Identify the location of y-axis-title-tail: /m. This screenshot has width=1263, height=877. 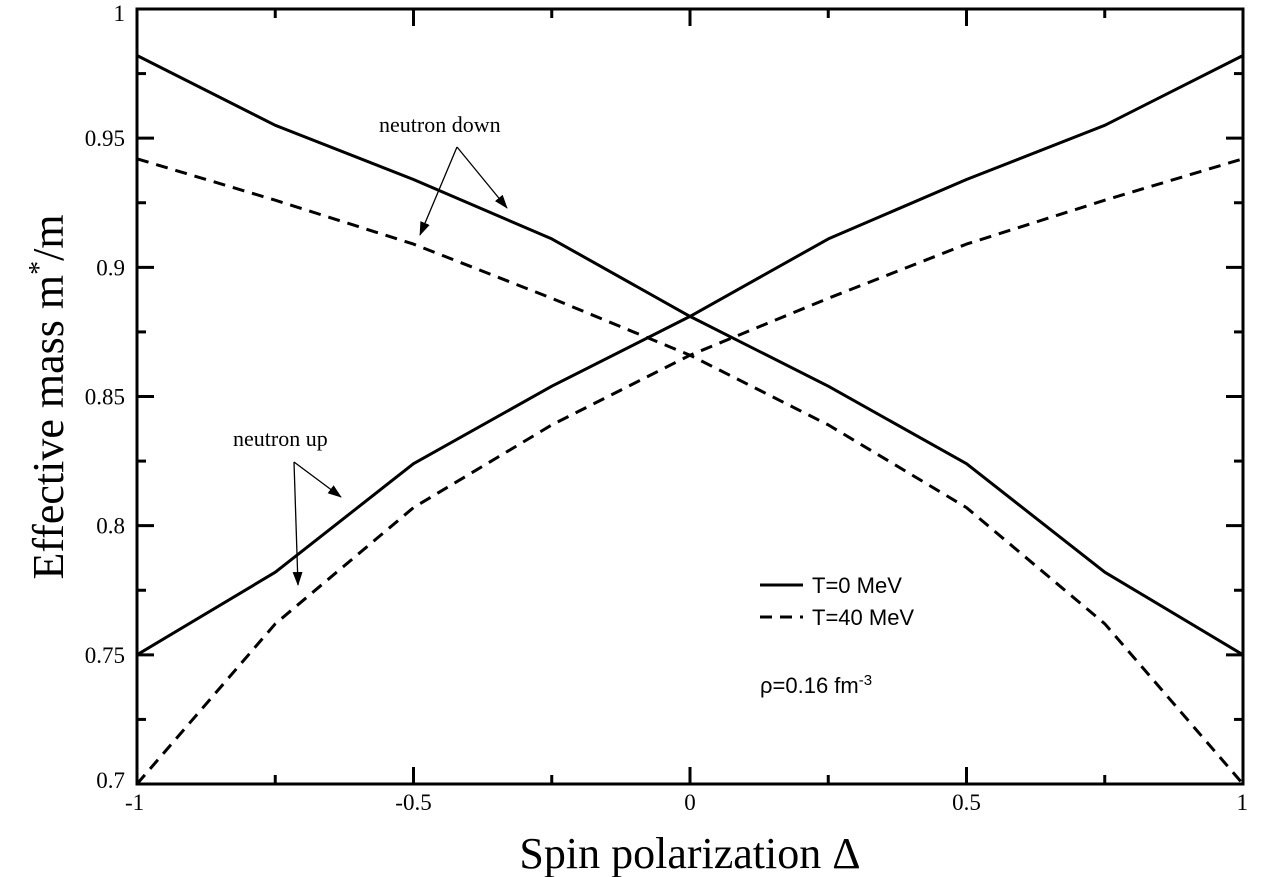
(48, 237).